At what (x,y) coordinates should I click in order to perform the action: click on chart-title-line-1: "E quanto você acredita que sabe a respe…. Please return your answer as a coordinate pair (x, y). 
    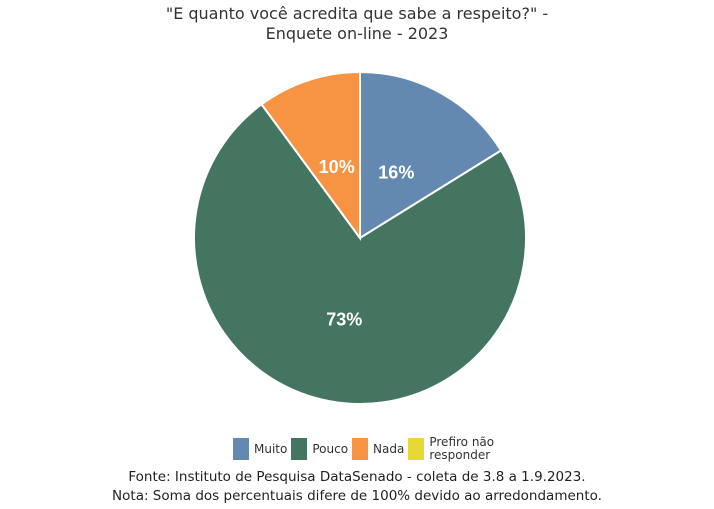
    Looking at the image, I should click on (357, 13).